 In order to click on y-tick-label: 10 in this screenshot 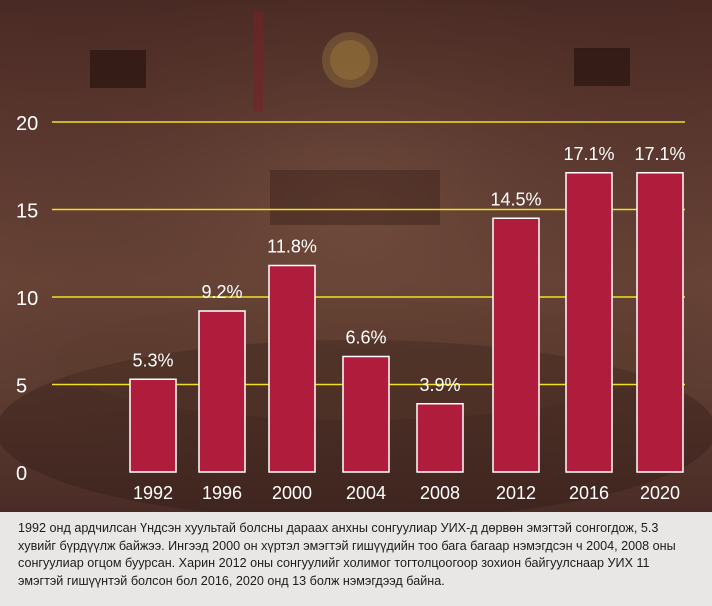, I will do `click(27, 299)`.